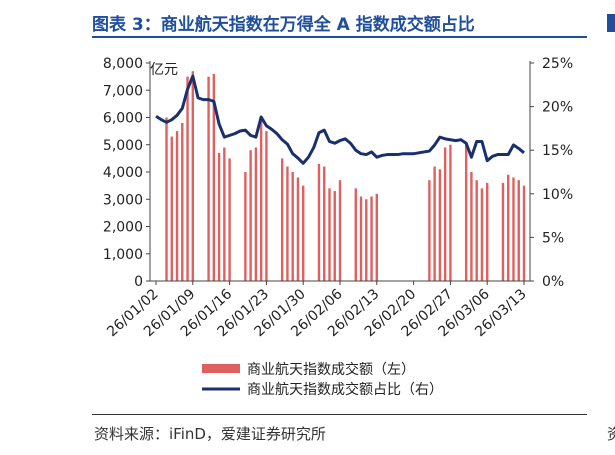  Describe the element at coordinates (557, 108) in the screenshot. I see `right-tick-label: 20%` at that location.